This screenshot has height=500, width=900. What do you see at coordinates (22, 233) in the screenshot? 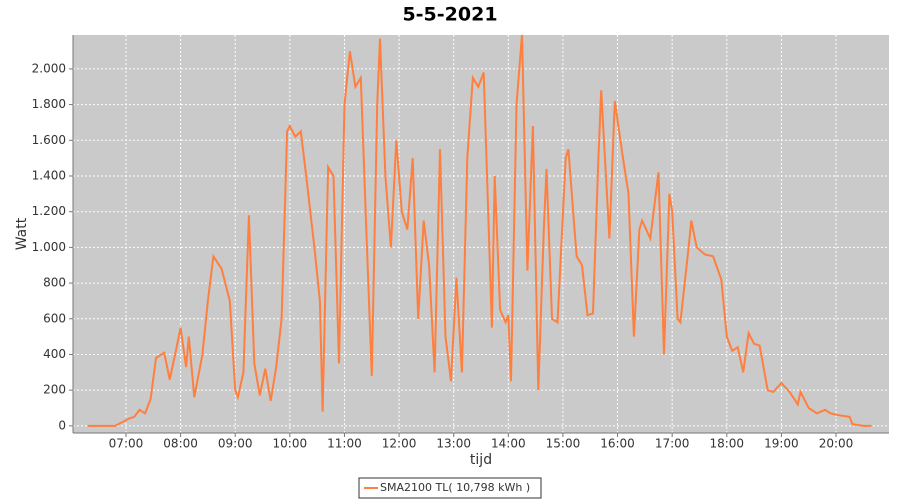
I see `y-axis-label: Watt` at bounding box center [22, 233].